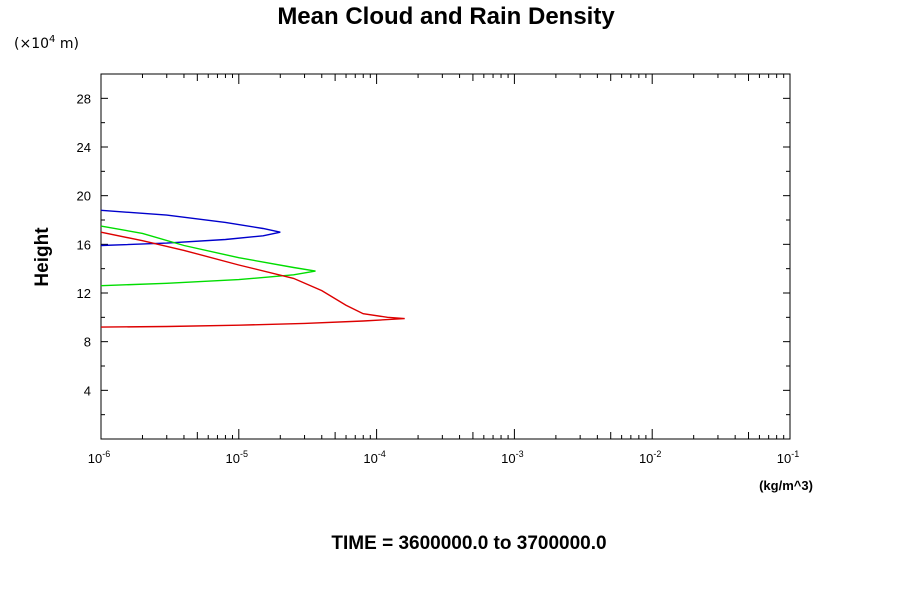  What do you see at coordinates (84, 293) in the screenshot?
I see `y-tick-label: 12` at bounding box center [84, 293].